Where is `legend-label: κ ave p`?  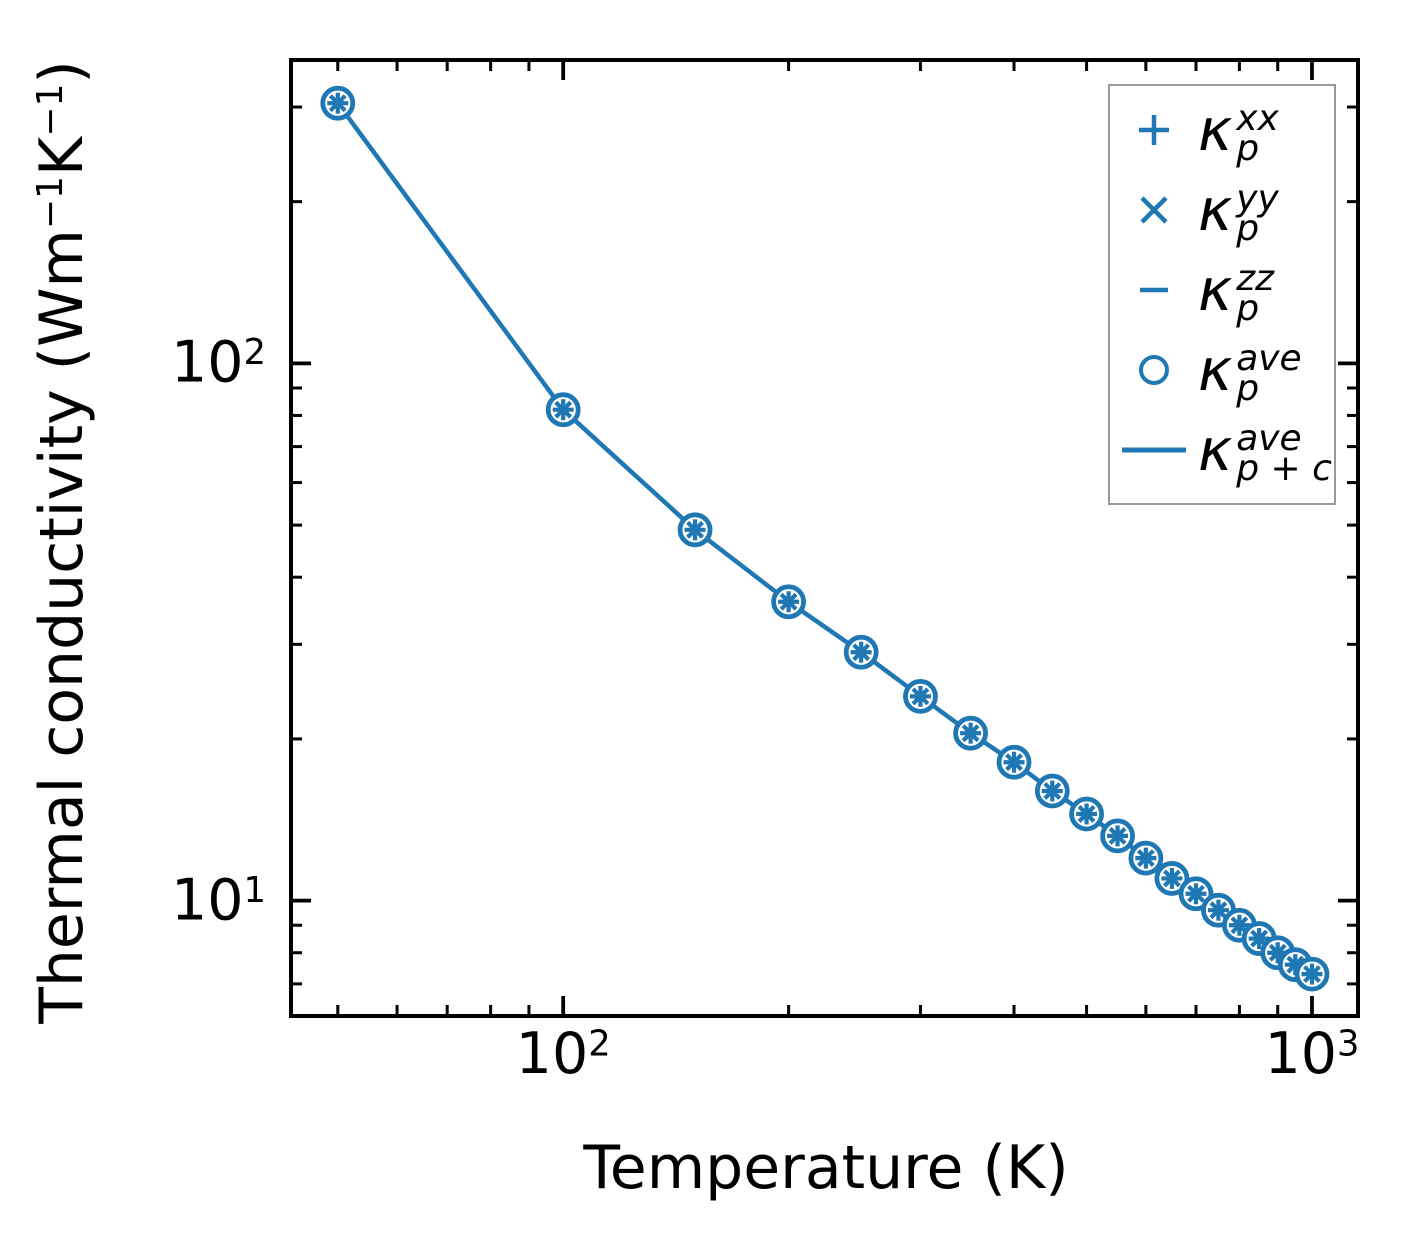 legend-label: κ ave p is located at coordinates (1250, 372).